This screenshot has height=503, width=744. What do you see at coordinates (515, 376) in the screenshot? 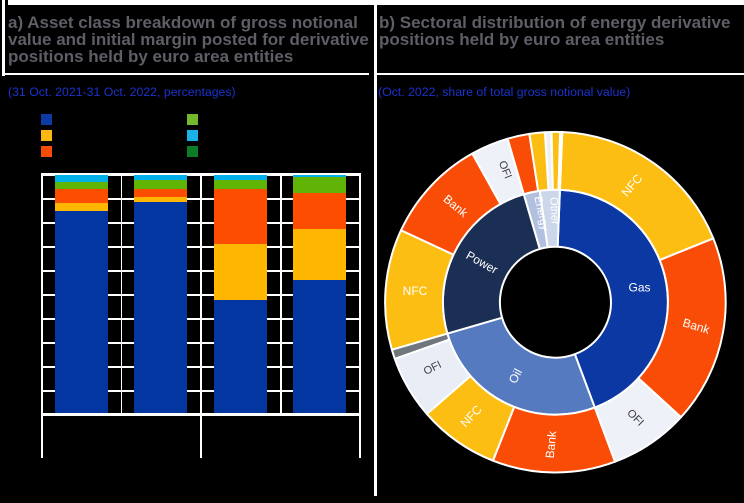
I see `svg-text: Oil` at bounding box center [515, 376].